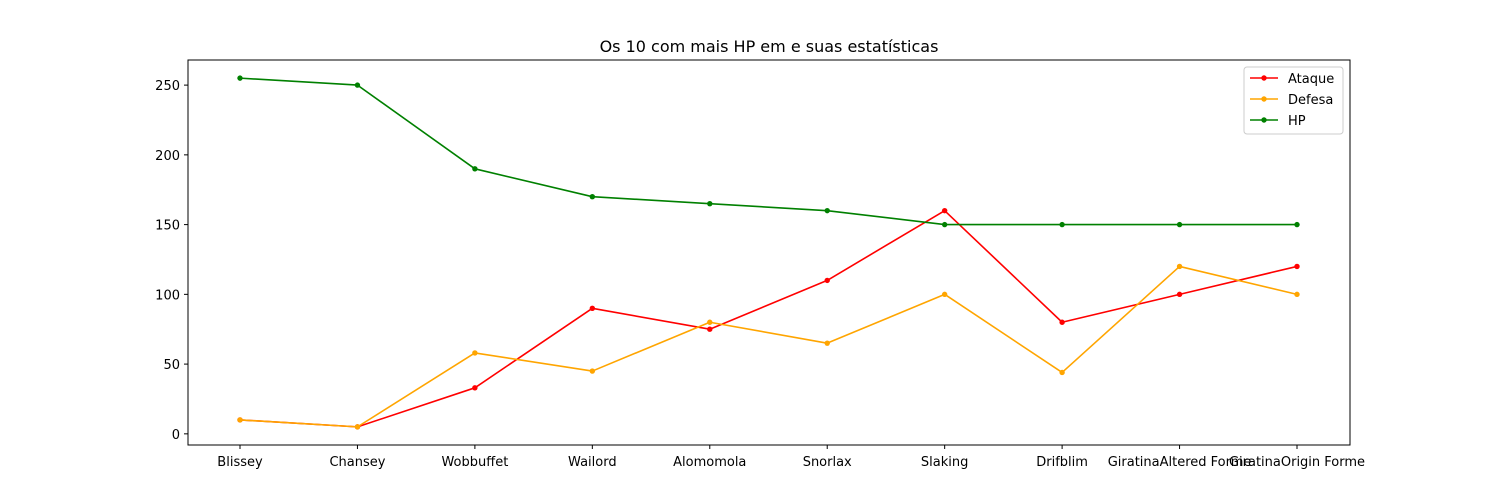 The height and width of the screenshot is (500, 1500). I want to click on x-tick-label: GiratinaAltered Forme, so click(1180, 462).